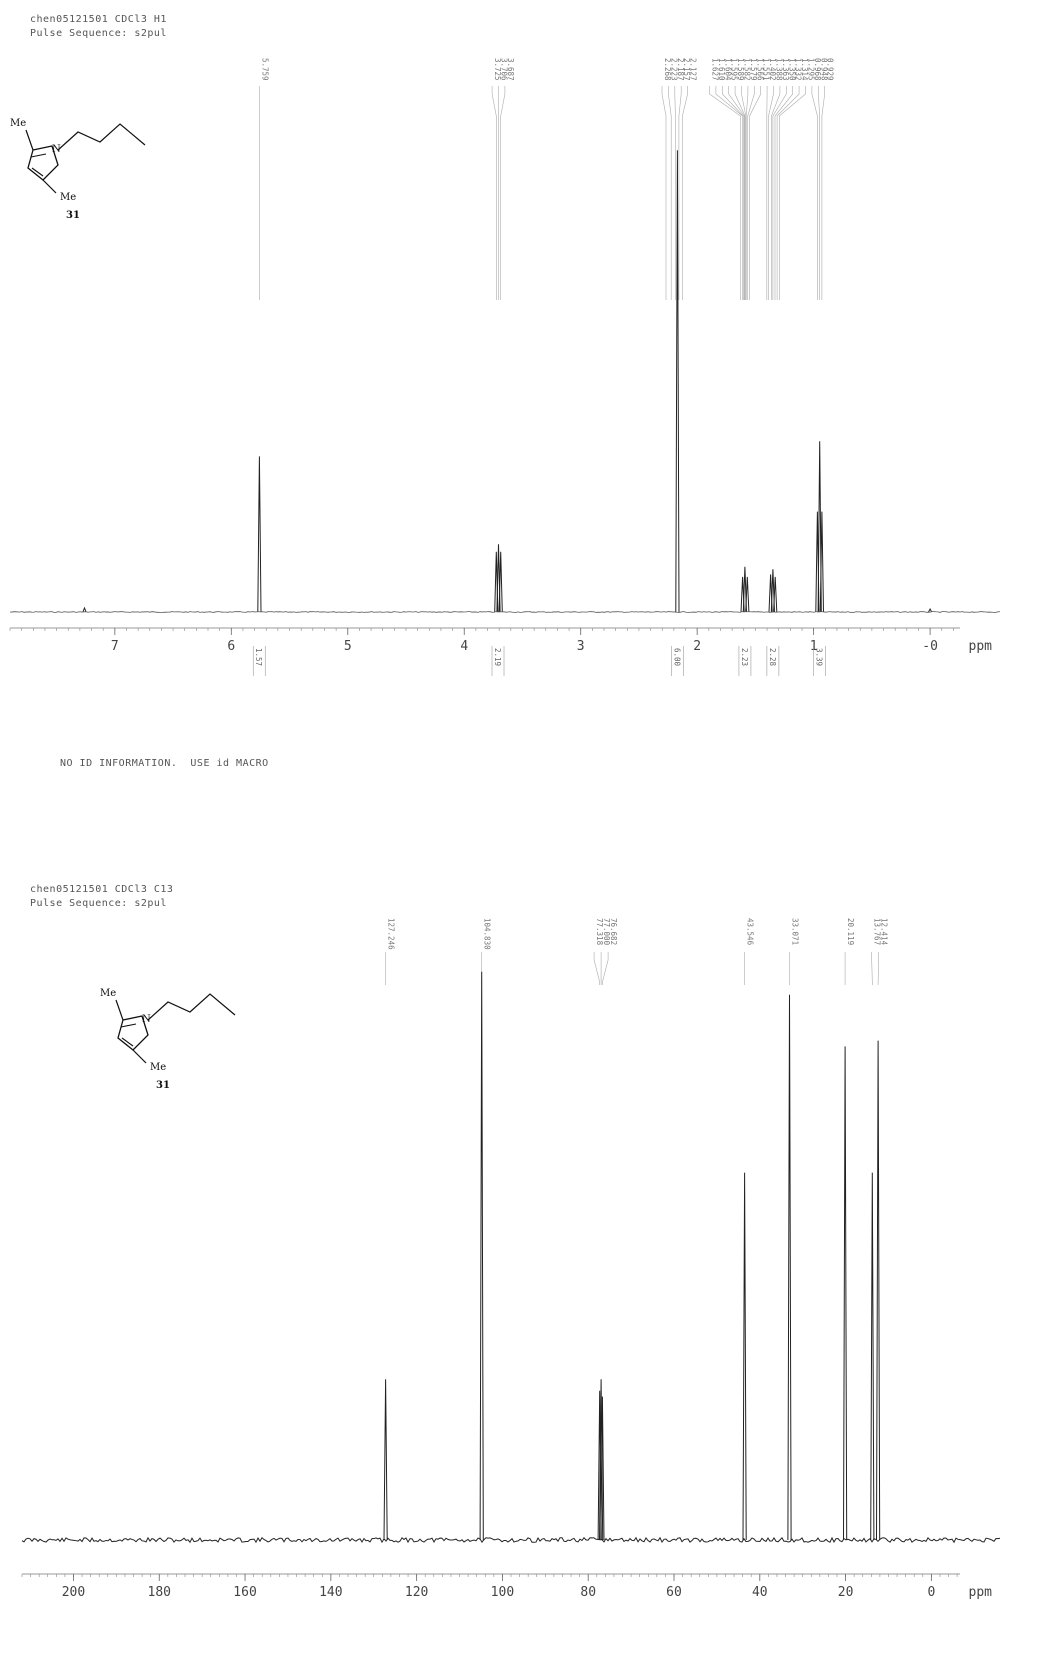 This screenshot has height=1666, width=1049. Describe the element at coordinates (846, 1592) in the screenshot. I see `c-tick-label: 20` at that location.